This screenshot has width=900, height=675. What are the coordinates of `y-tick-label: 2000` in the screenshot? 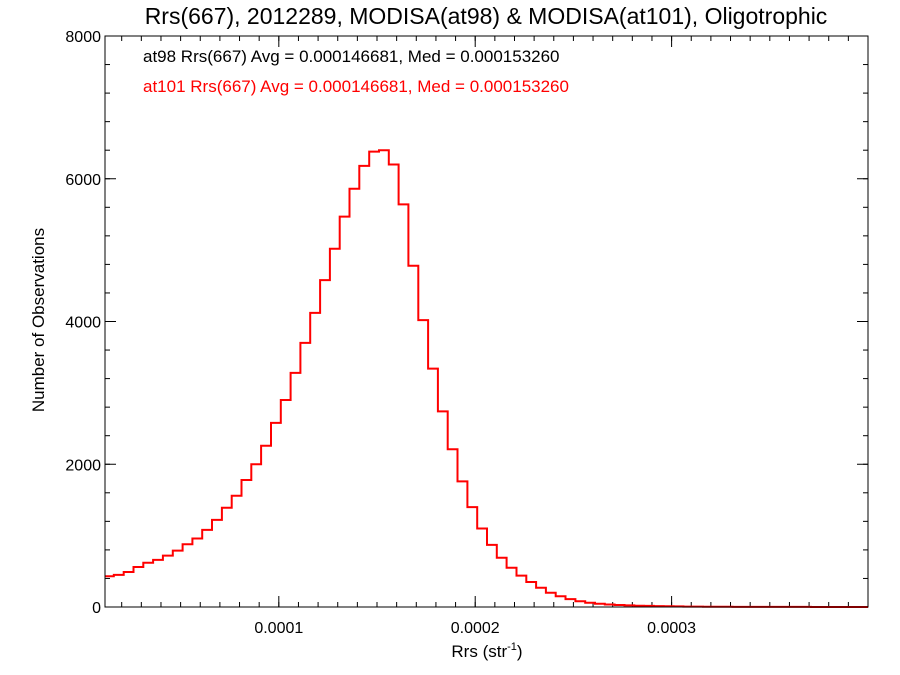 It's located at (83, 465).